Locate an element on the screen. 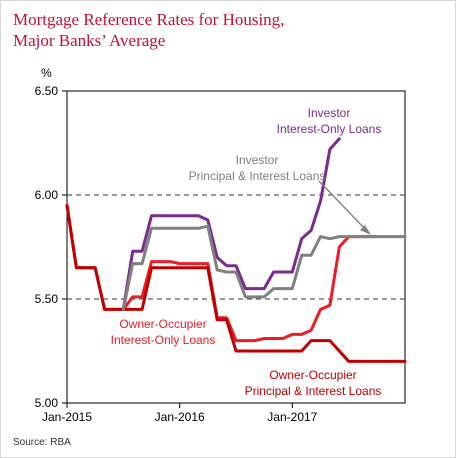 The image size is (456, 458). y-tick-label: 6.00 is located at coordinates (47, 195).